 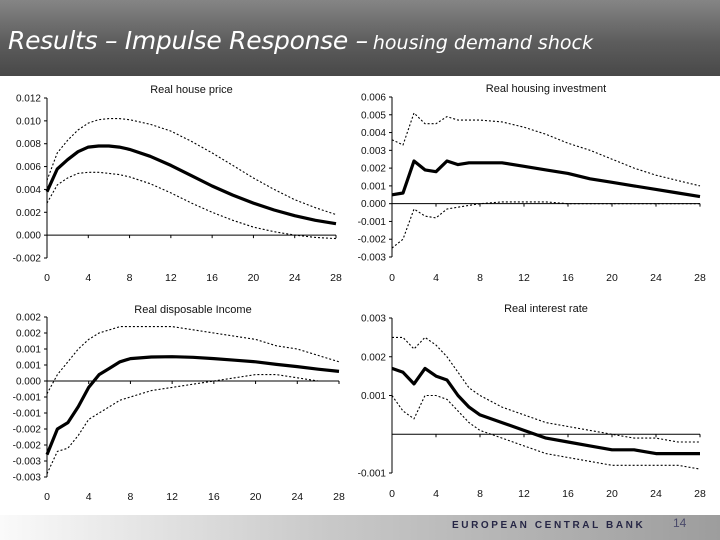 I want to click on chart4-x-tick-label: 24, so click(x=656, y=494).